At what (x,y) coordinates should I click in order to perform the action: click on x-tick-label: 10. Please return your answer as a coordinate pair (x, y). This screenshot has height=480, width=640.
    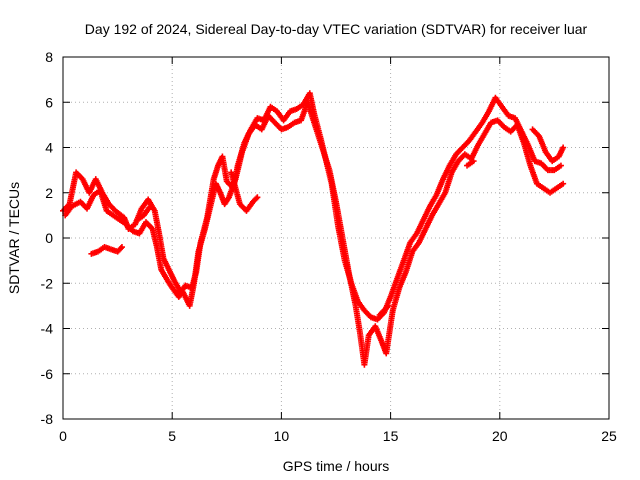
    Looking at the image, I should click on (282, 436).